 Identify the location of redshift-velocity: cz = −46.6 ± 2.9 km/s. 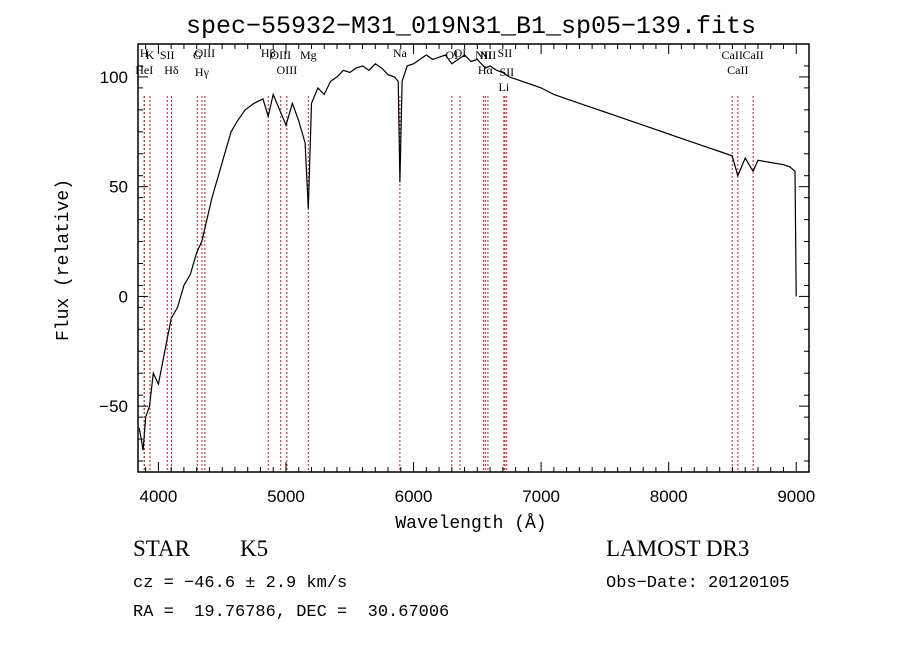
(240, 583).